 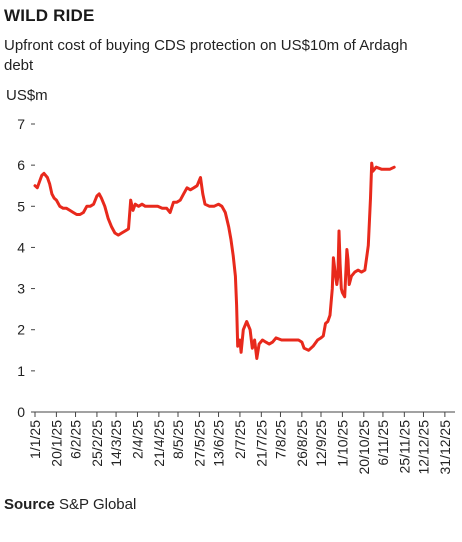 I want to click on x-tick-label: 2/4/25, so click(x=137, y=439).